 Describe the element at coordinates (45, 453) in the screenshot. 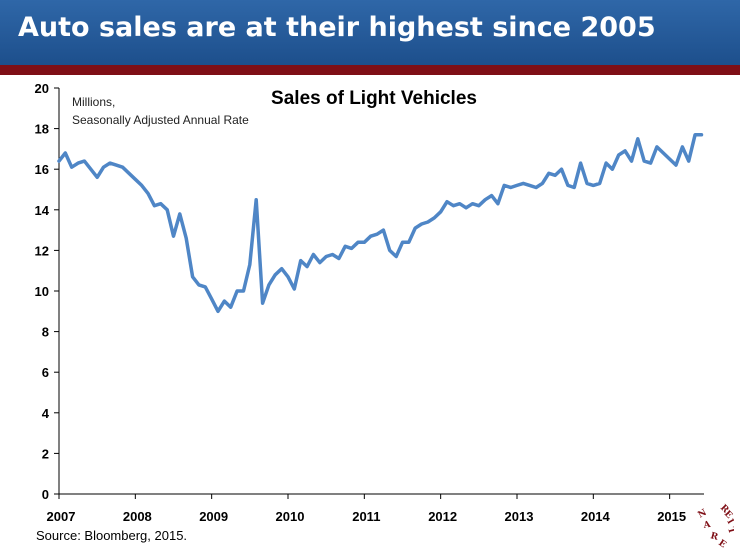

I see `y-tick-label: 2` at that location.